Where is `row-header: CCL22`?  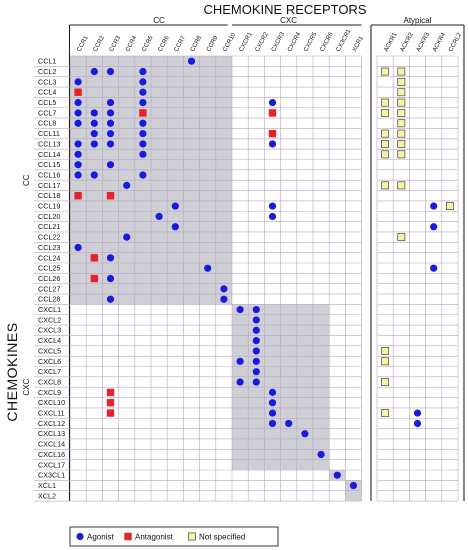 row-header: CCL22 is located at coordinates (49, 237).